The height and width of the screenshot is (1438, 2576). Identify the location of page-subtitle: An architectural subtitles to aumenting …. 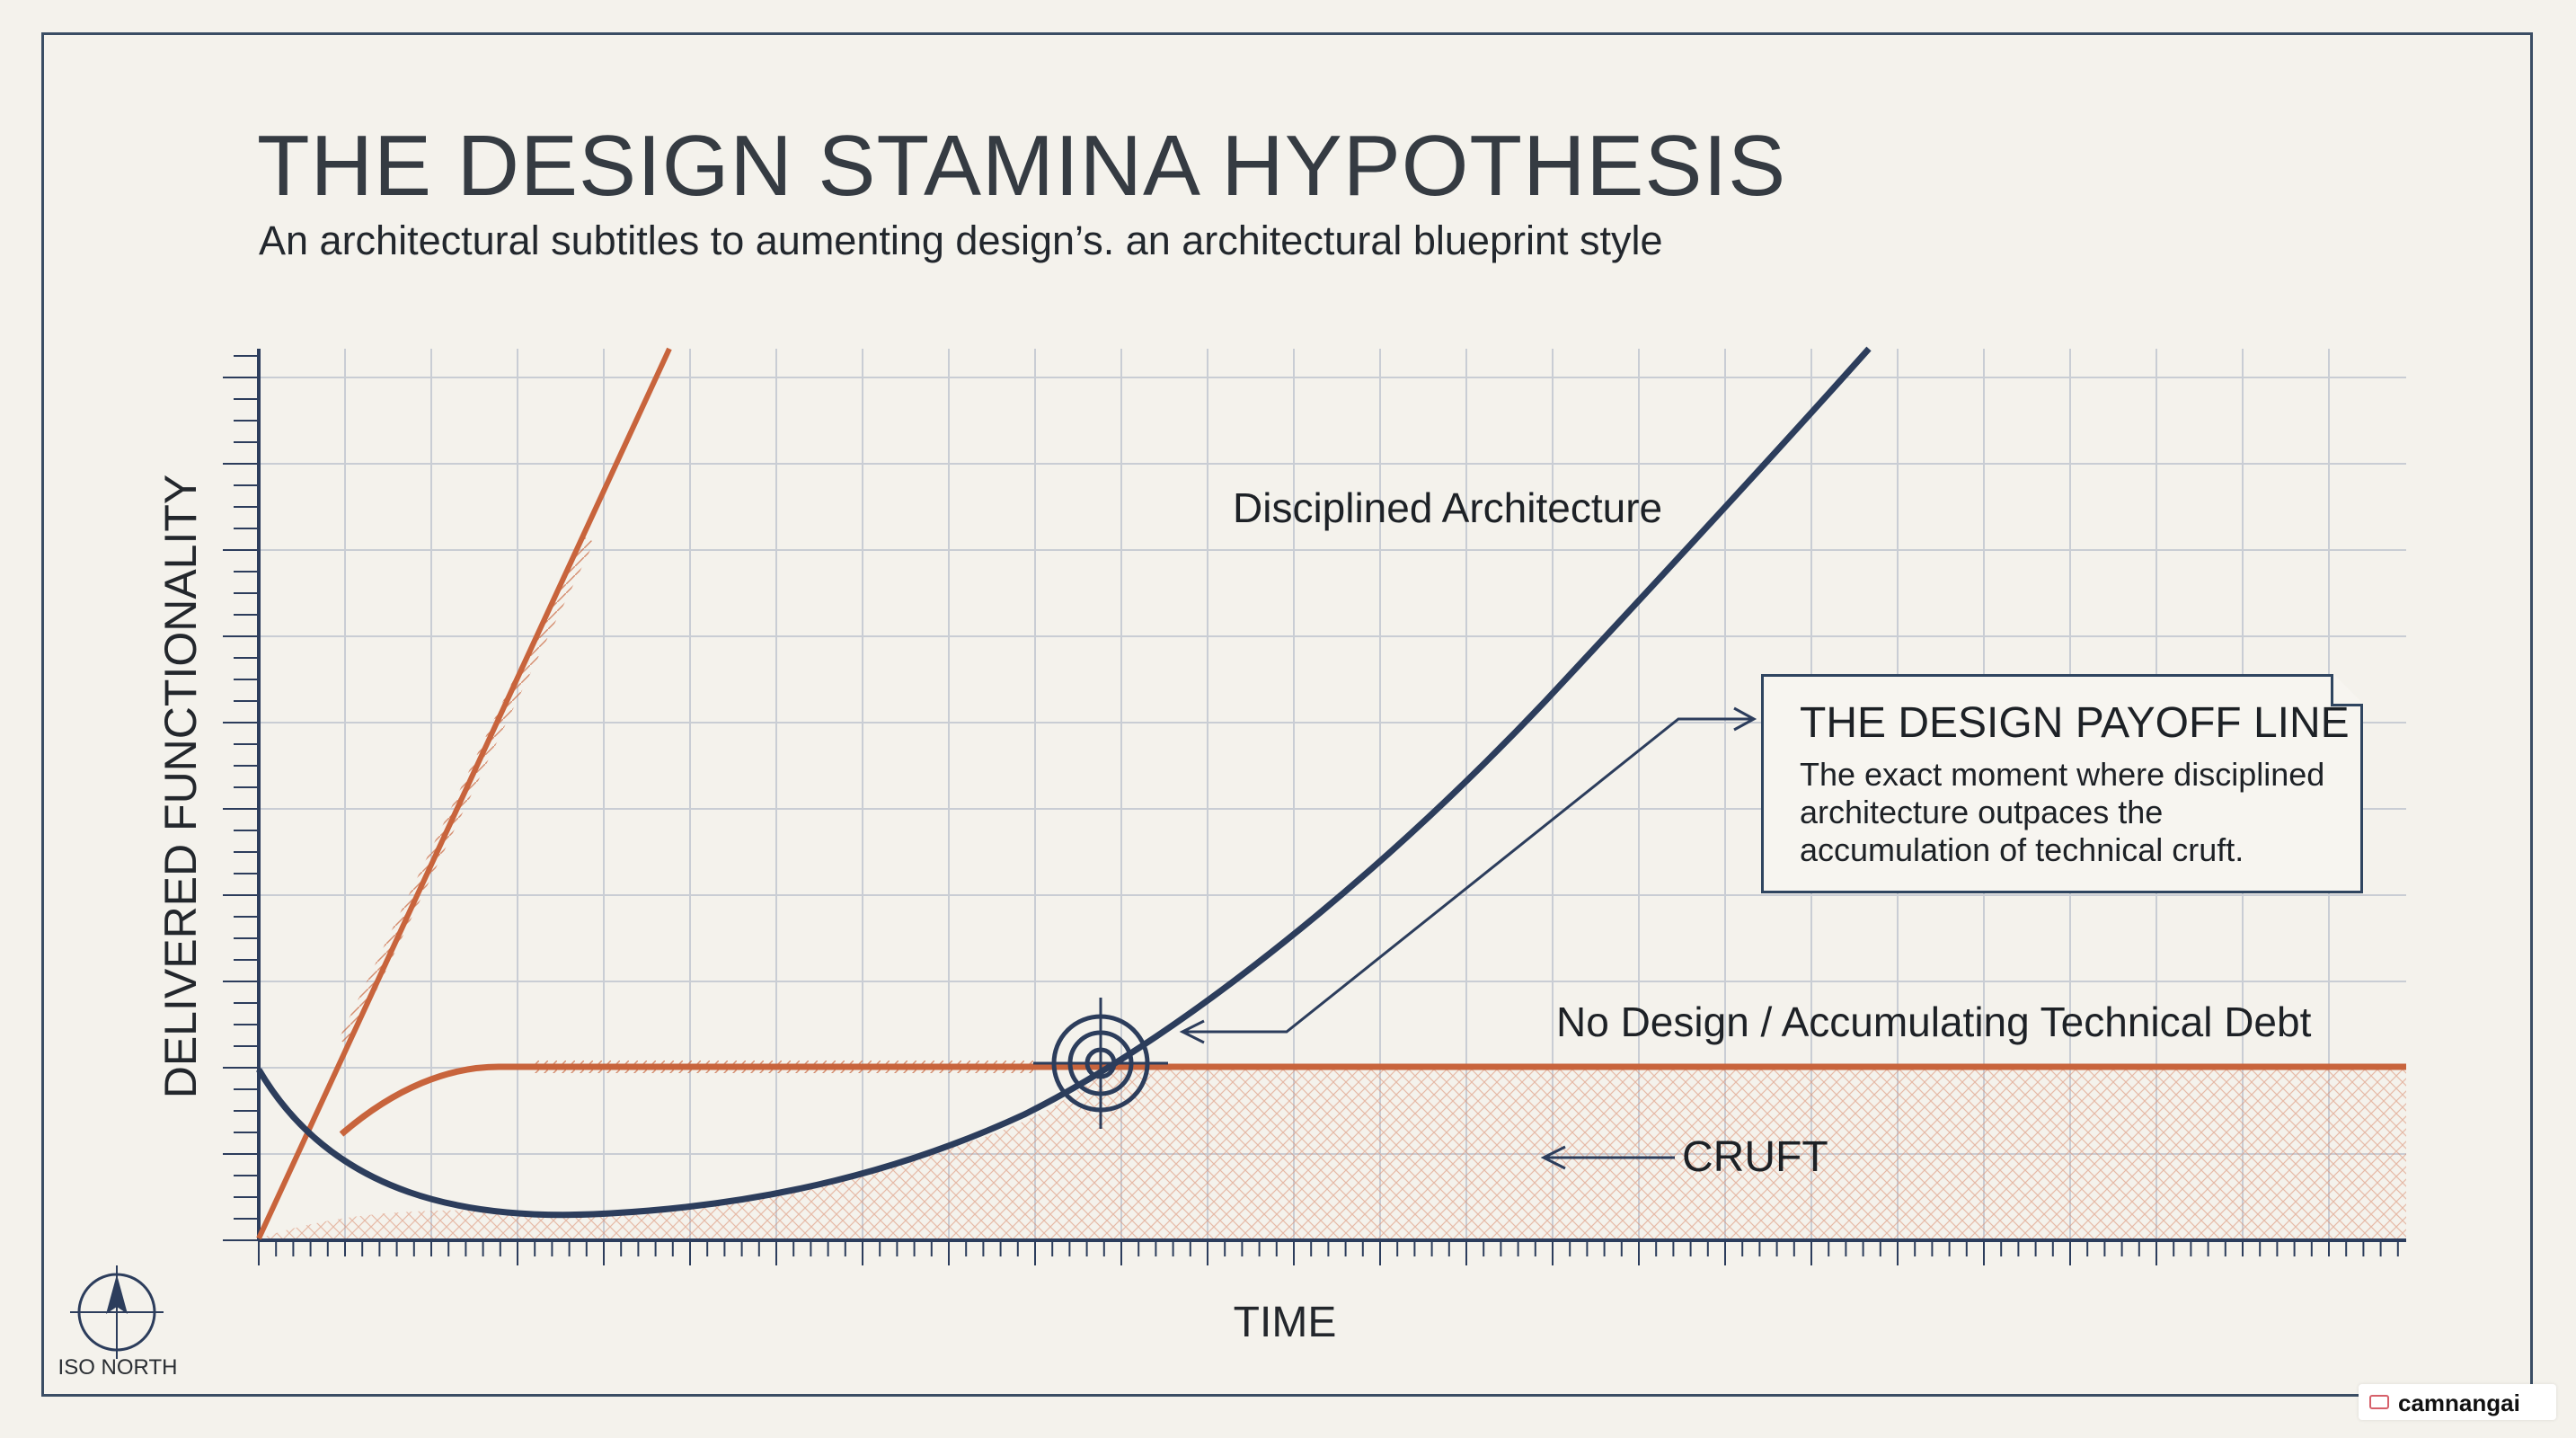
(961, 240).